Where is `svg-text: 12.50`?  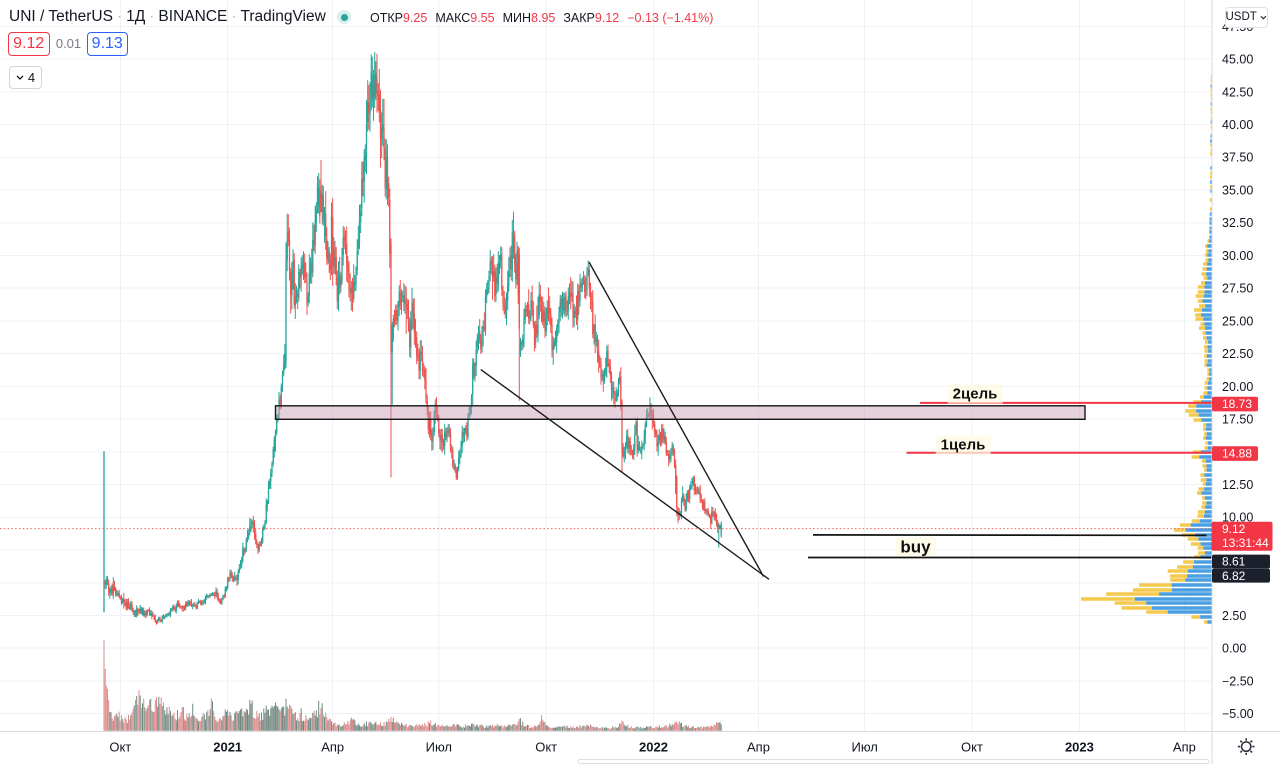
svg-text: 12.50 is located at coordinates (1237, 485).